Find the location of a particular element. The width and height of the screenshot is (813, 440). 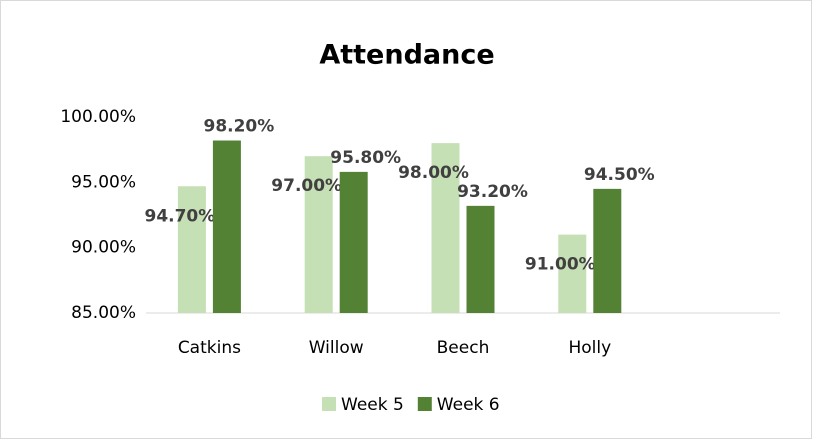

chart-title: Attendance is located at coordinates (406, 55).